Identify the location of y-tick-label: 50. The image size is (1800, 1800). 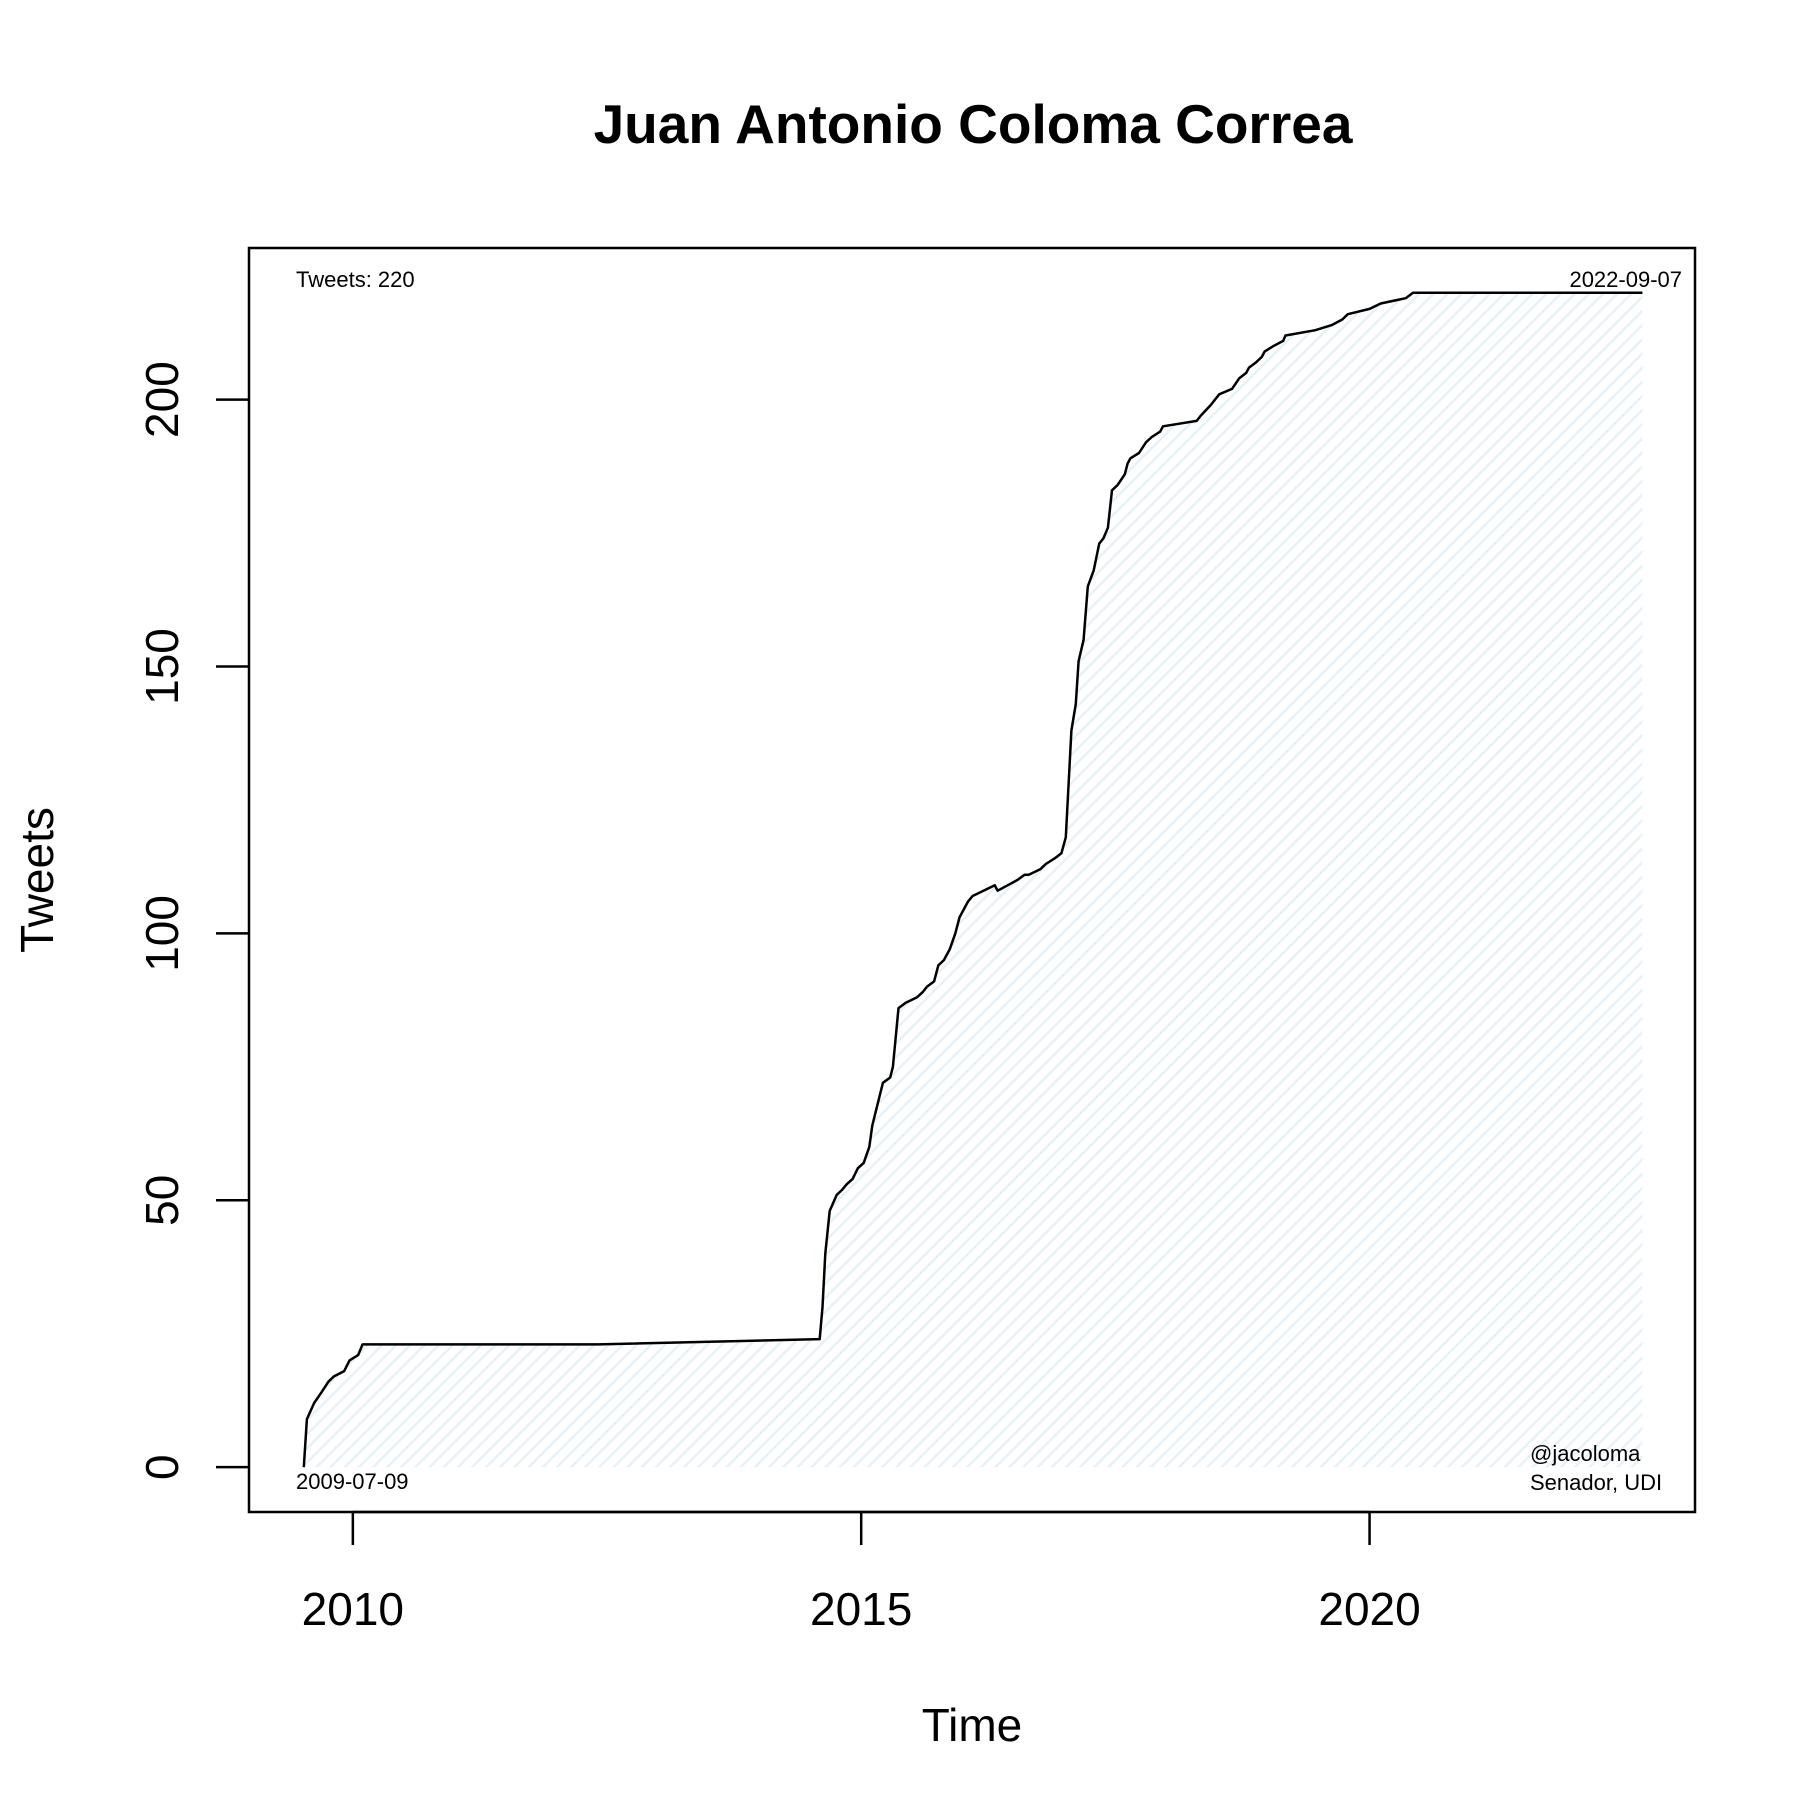
(162, 1200).